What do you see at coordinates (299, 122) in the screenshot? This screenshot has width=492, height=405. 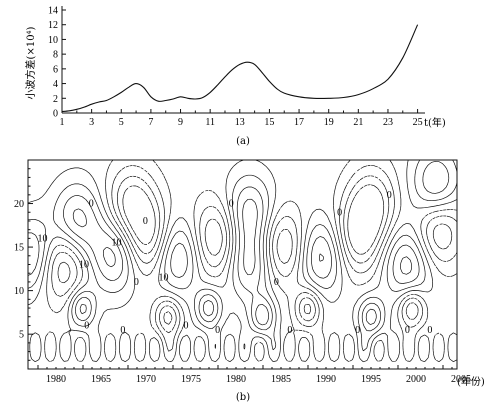 I see `variance-x-tick-label: 17` at bounding box center [299, 122].